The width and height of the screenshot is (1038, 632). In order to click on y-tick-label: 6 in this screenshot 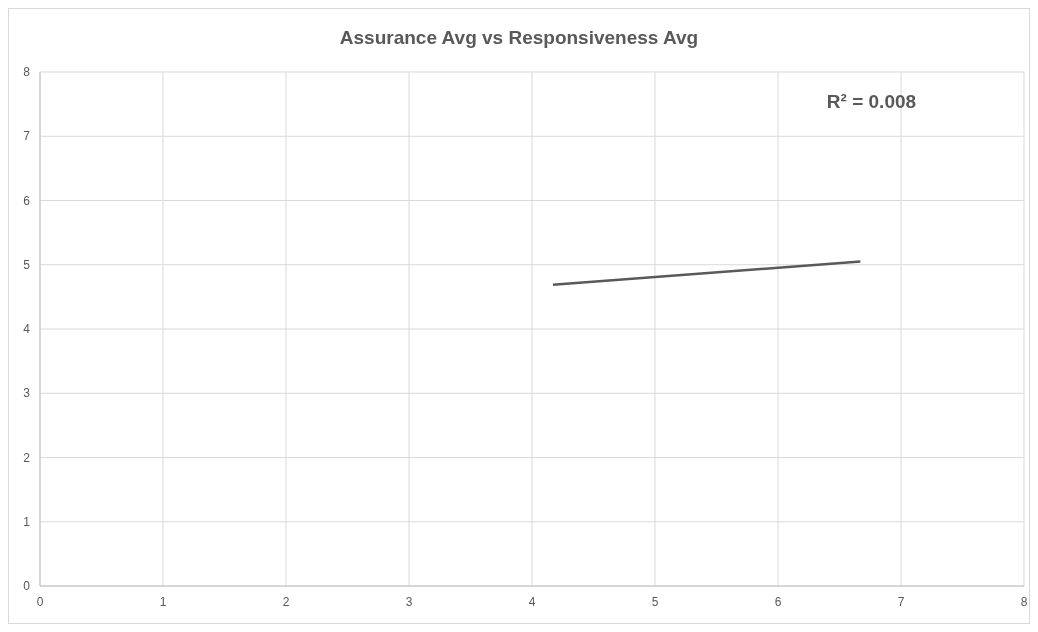, I will do `click(27, 200)`.